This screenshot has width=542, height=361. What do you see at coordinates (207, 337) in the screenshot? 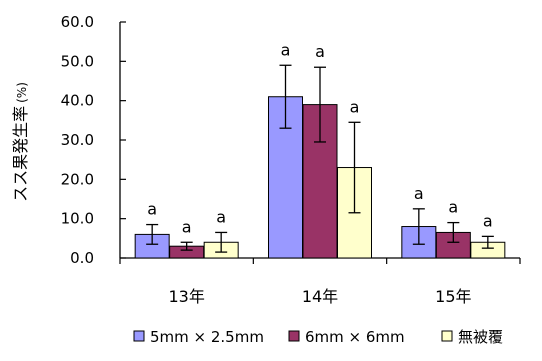
I see `legend-label: 5mm × 2.5mm` at bounding box center [207, 337].